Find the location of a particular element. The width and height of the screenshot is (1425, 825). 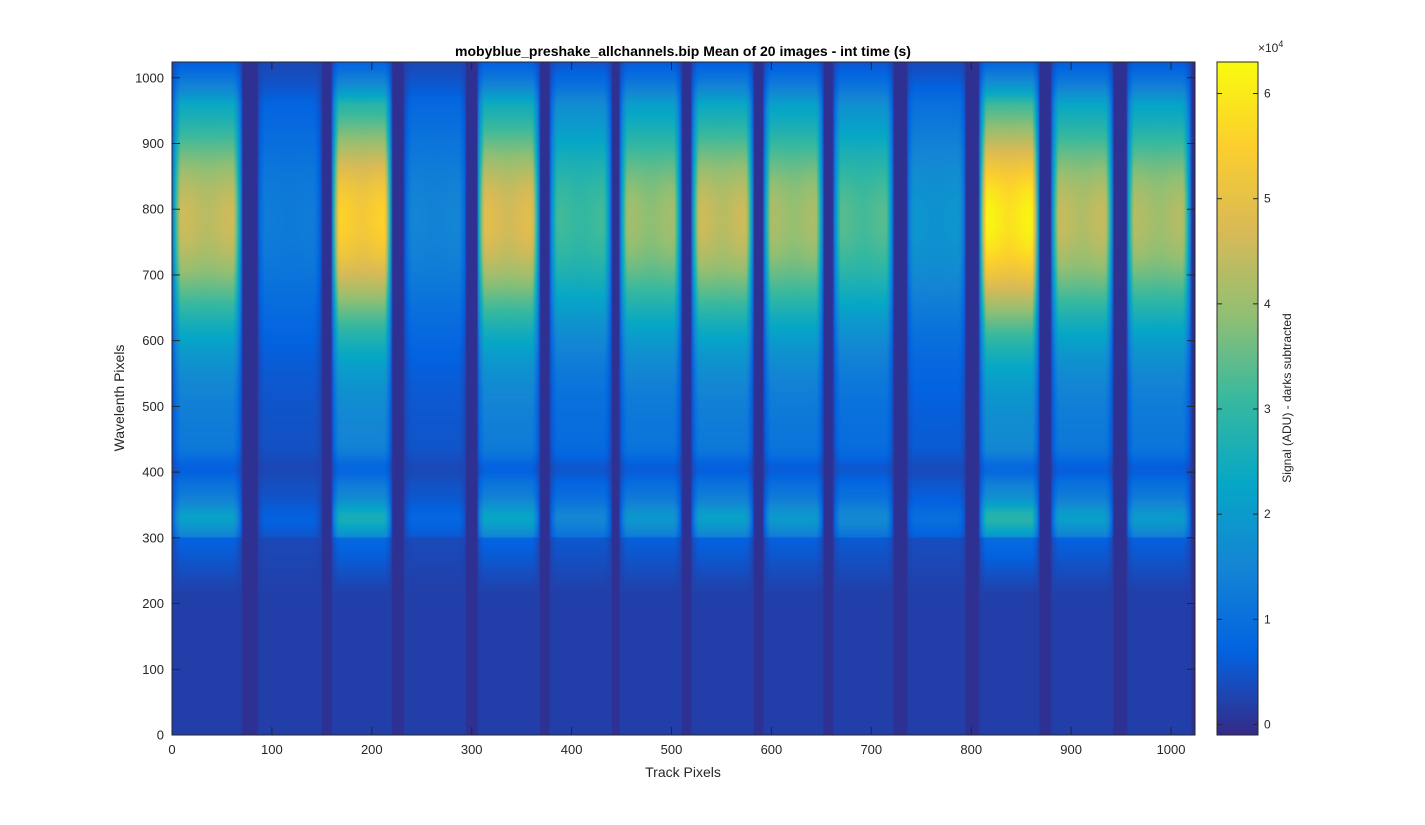

x-tick-label: 600 is located at coordinates (772, 749).